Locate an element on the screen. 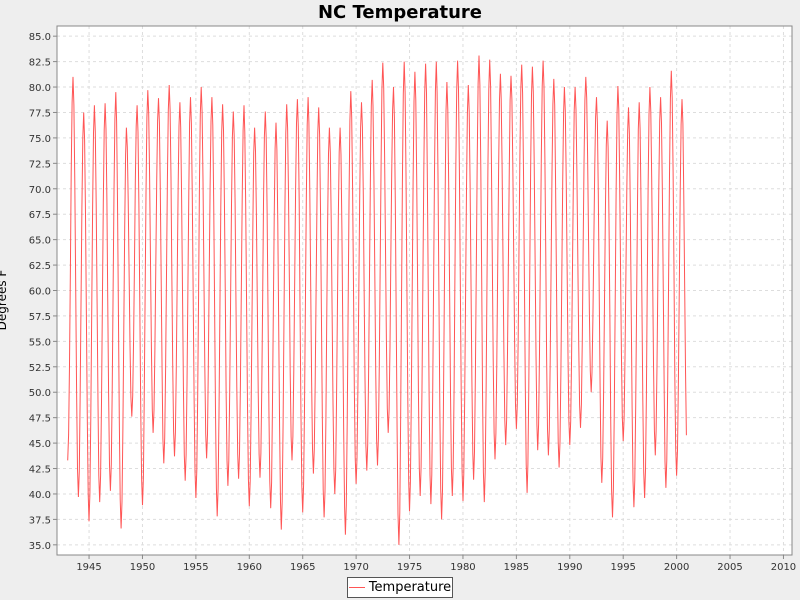 This screenshot has height=600, width=800. y-axis-label: Degrees F is located at coordinates (4, 300).